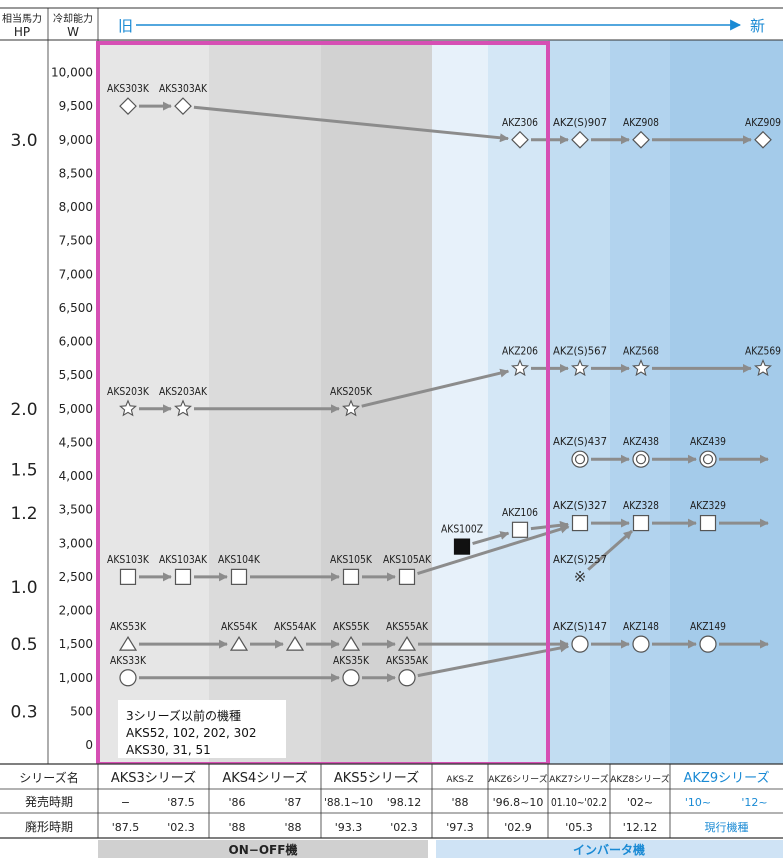 The height and width of the screenshot is (858, 783). What do you see at coordinates (580, 505) in the screenshot?
I see `model-label: AKZ(S)327` at bounding box center [580, 505].